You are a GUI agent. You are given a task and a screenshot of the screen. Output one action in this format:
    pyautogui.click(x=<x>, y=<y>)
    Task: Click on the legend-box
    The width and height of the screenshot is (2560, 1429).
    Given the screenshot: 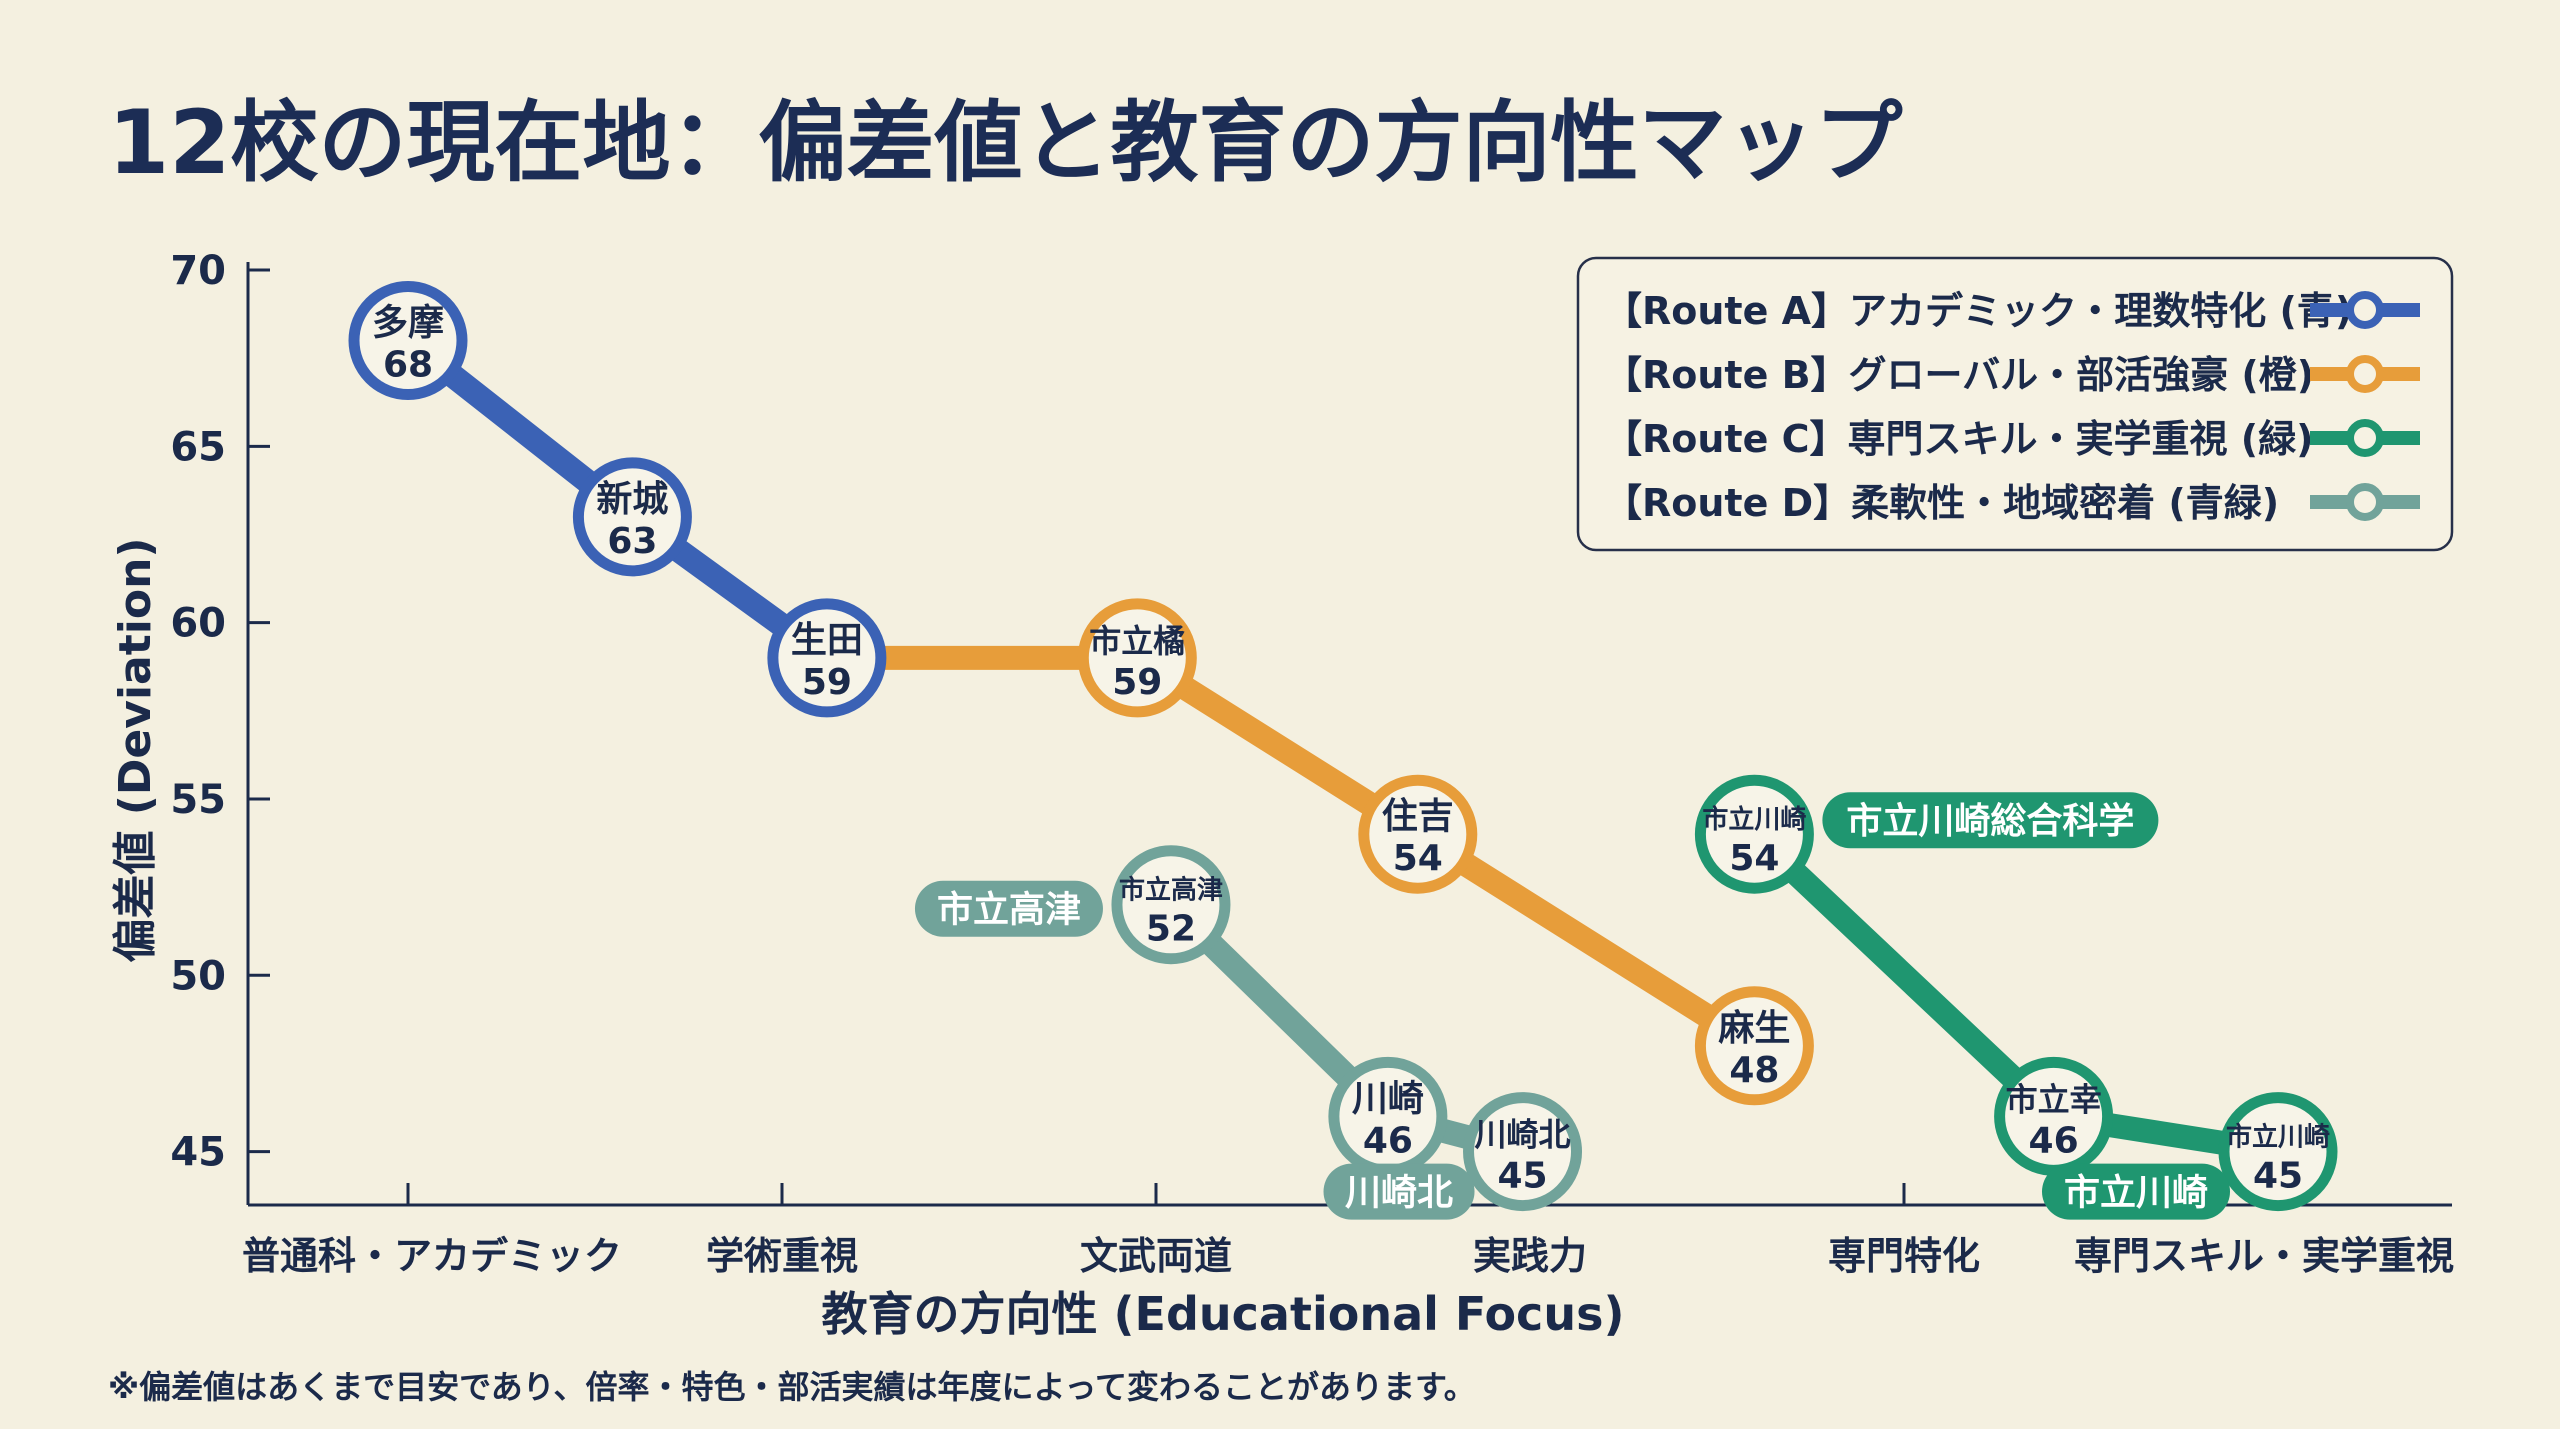 What is the action you would take?
    pyautogui.click(x=2015, y=404)
    